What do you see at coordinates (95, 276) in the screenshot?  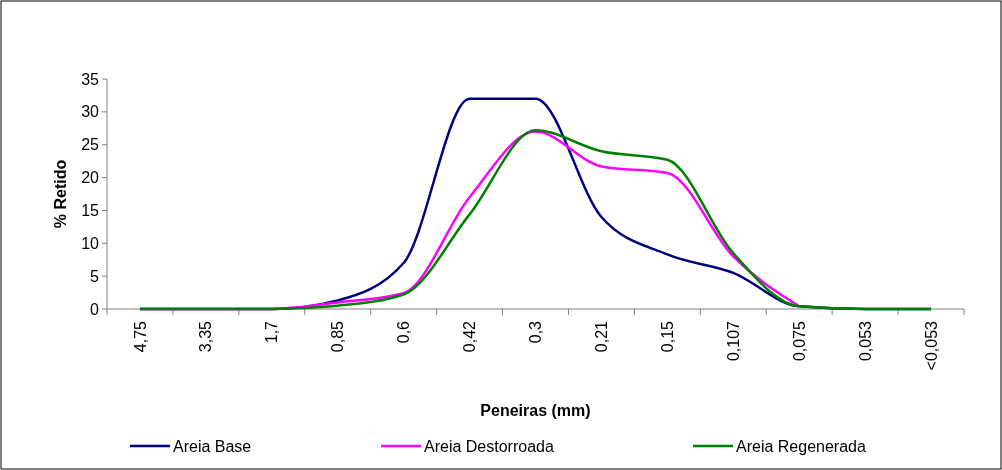 I see `y-tick-label: 5` at bounding box center [95, 276].